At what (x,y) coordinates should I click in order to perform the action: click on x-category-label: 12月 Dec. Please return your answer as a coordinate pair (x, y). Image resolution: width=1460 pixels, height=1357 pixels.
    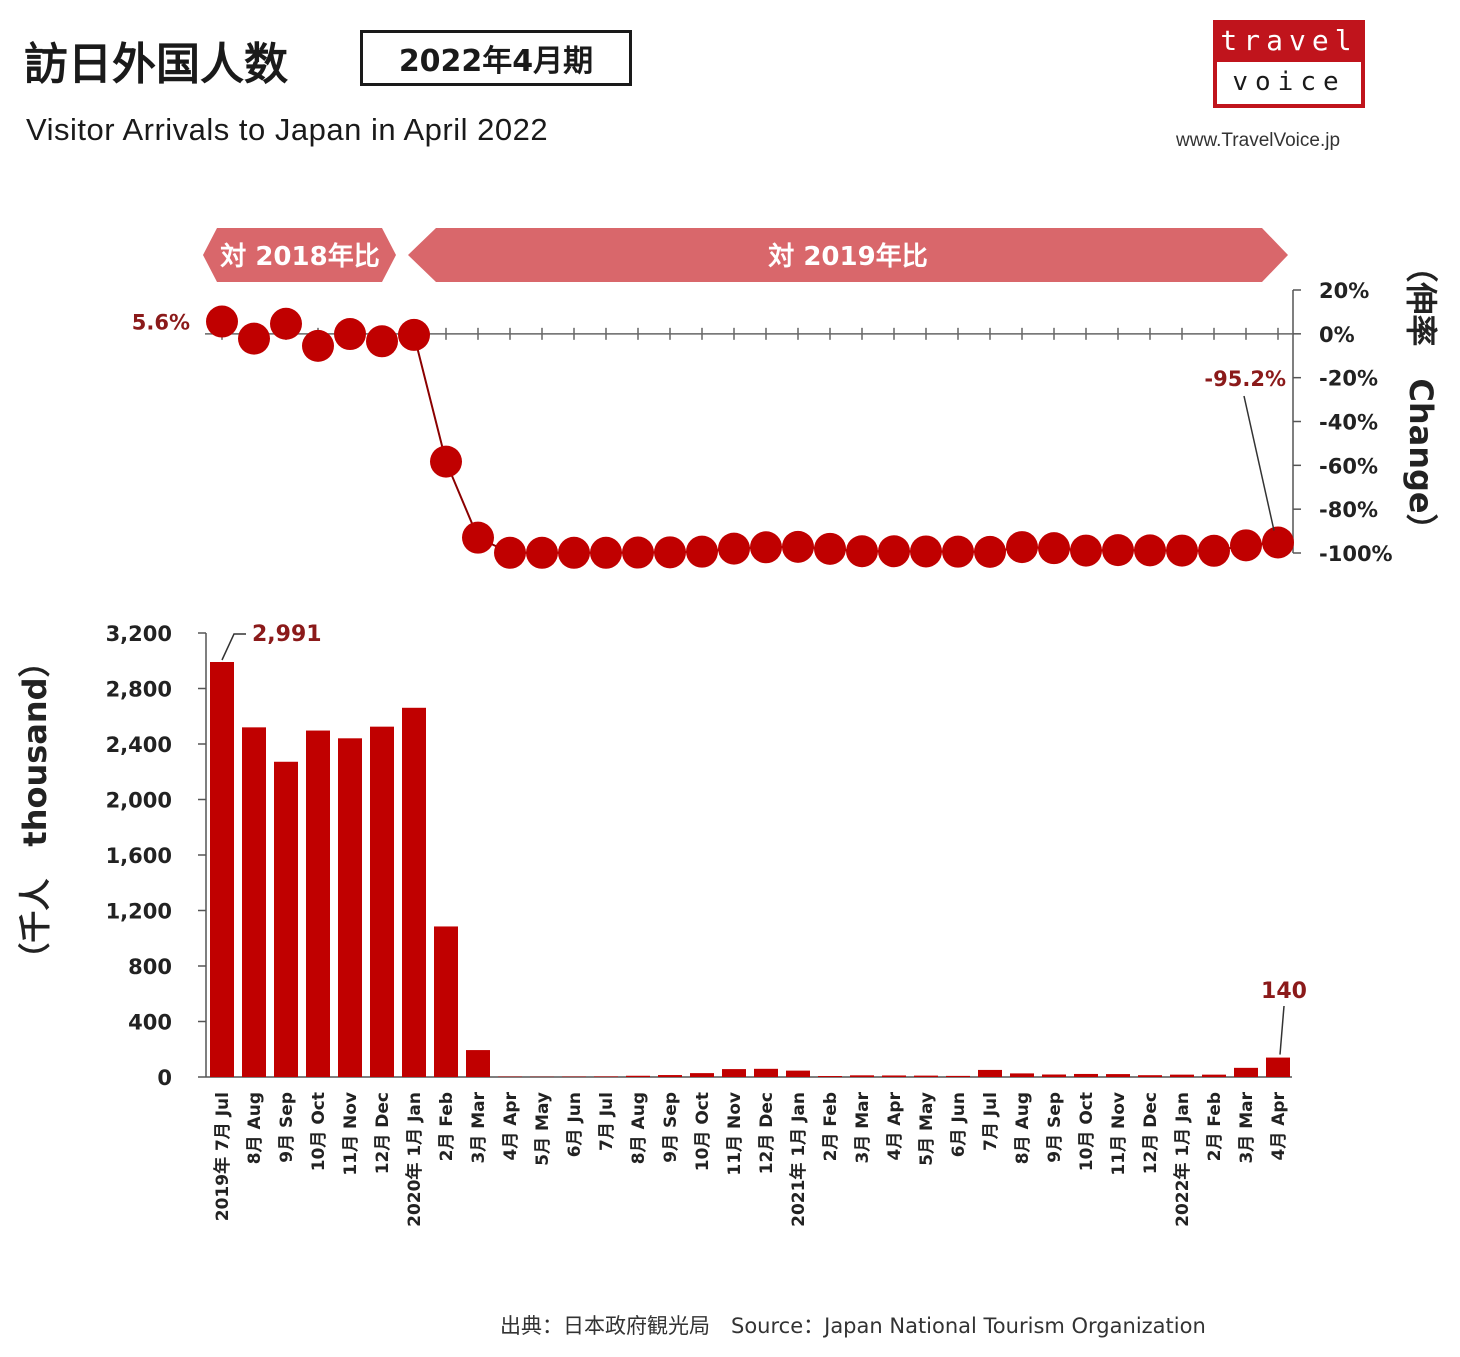
    Looking at the image, I should click on (1151, 1133).